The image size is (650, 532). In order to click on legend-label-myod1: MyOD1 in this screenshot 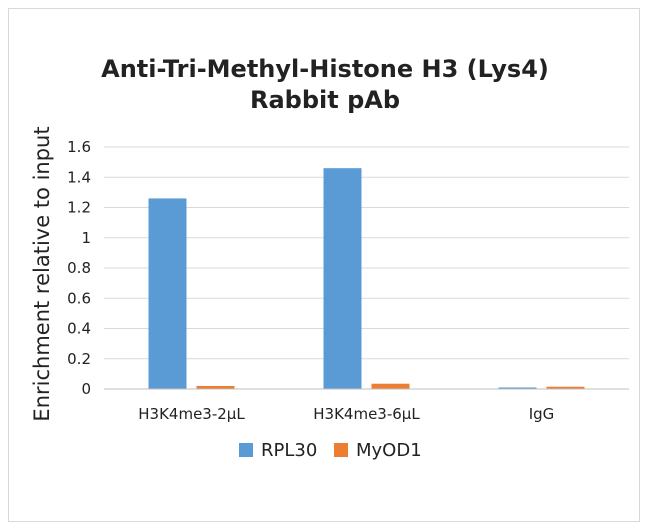, I will do `click(389, 450)`.